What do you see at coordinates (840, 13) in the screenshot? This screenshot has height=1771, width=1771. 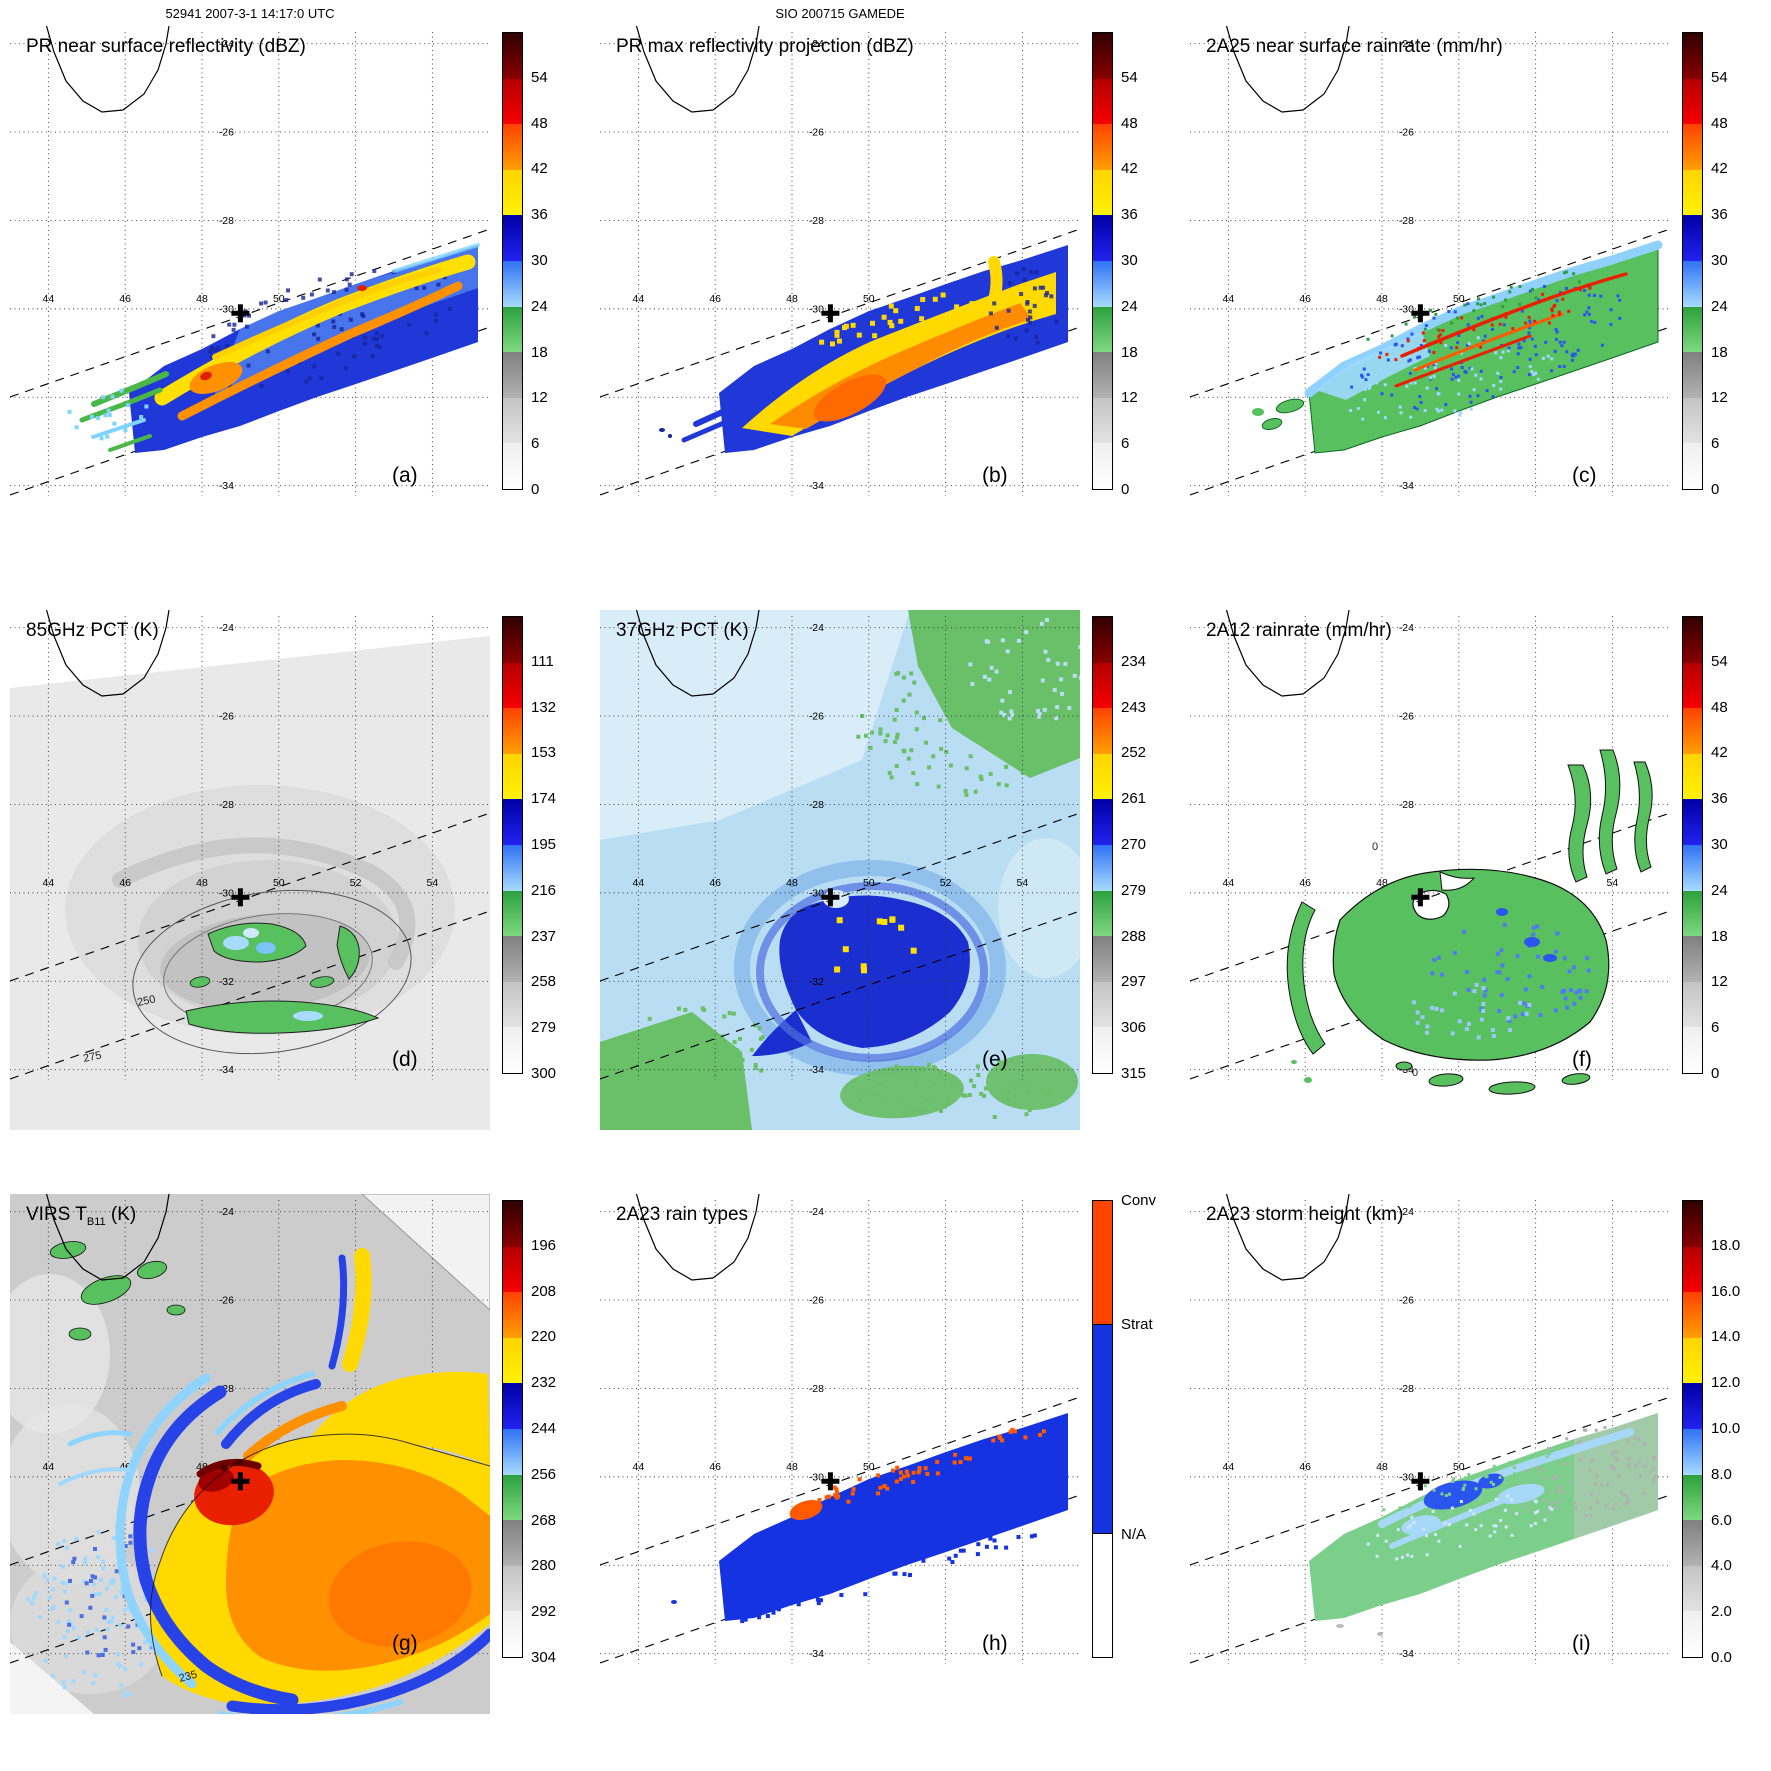 I see `storm-name-header: SIO 200715 GAMEDE` at bounding box center [840, 13].